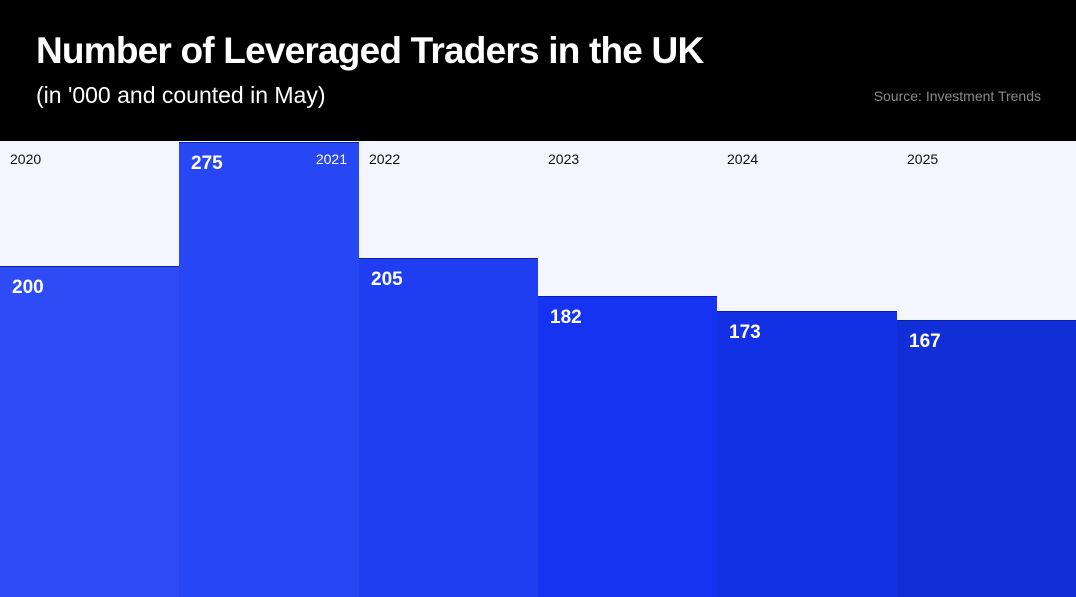  What do you see at coordinates (448, 427) in the screenshot?
I see `bar-2022` at bounding box center [448, 427].